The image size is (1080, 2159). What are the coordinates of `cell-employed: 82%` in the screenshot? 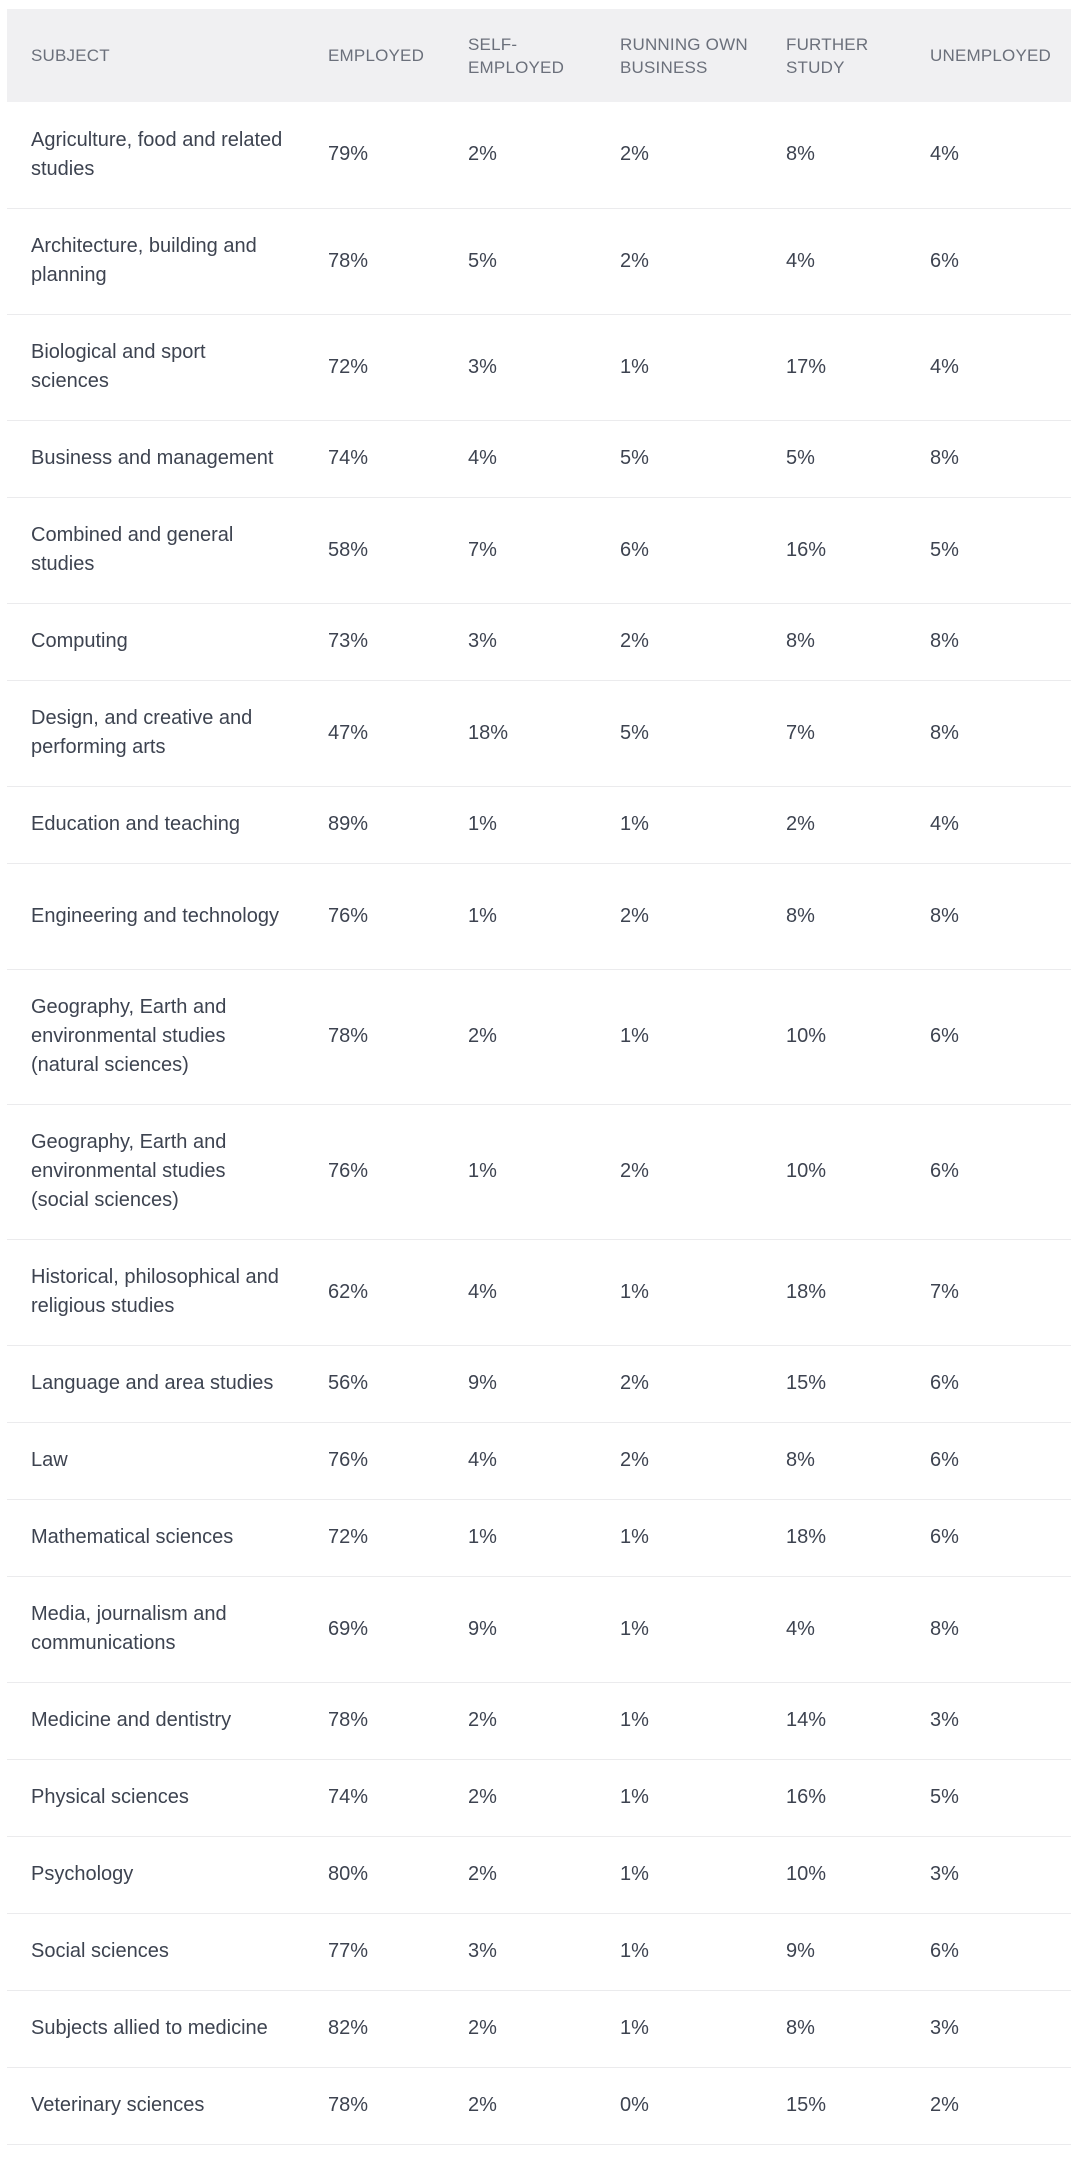 It's located at (374, 2029).